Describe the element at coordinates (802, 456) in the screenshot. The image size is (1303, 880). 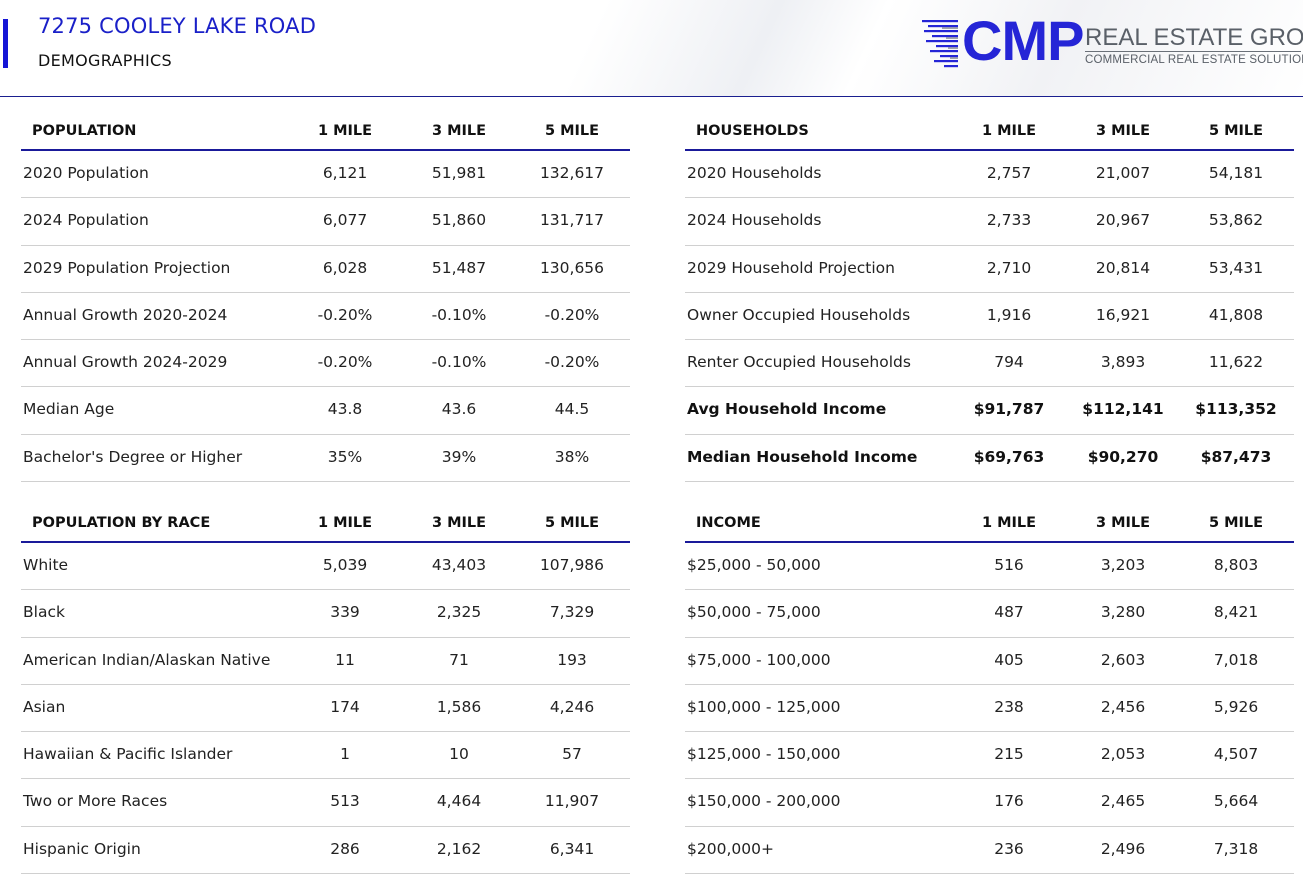
I see `row-label: Median Household Income` at that location.